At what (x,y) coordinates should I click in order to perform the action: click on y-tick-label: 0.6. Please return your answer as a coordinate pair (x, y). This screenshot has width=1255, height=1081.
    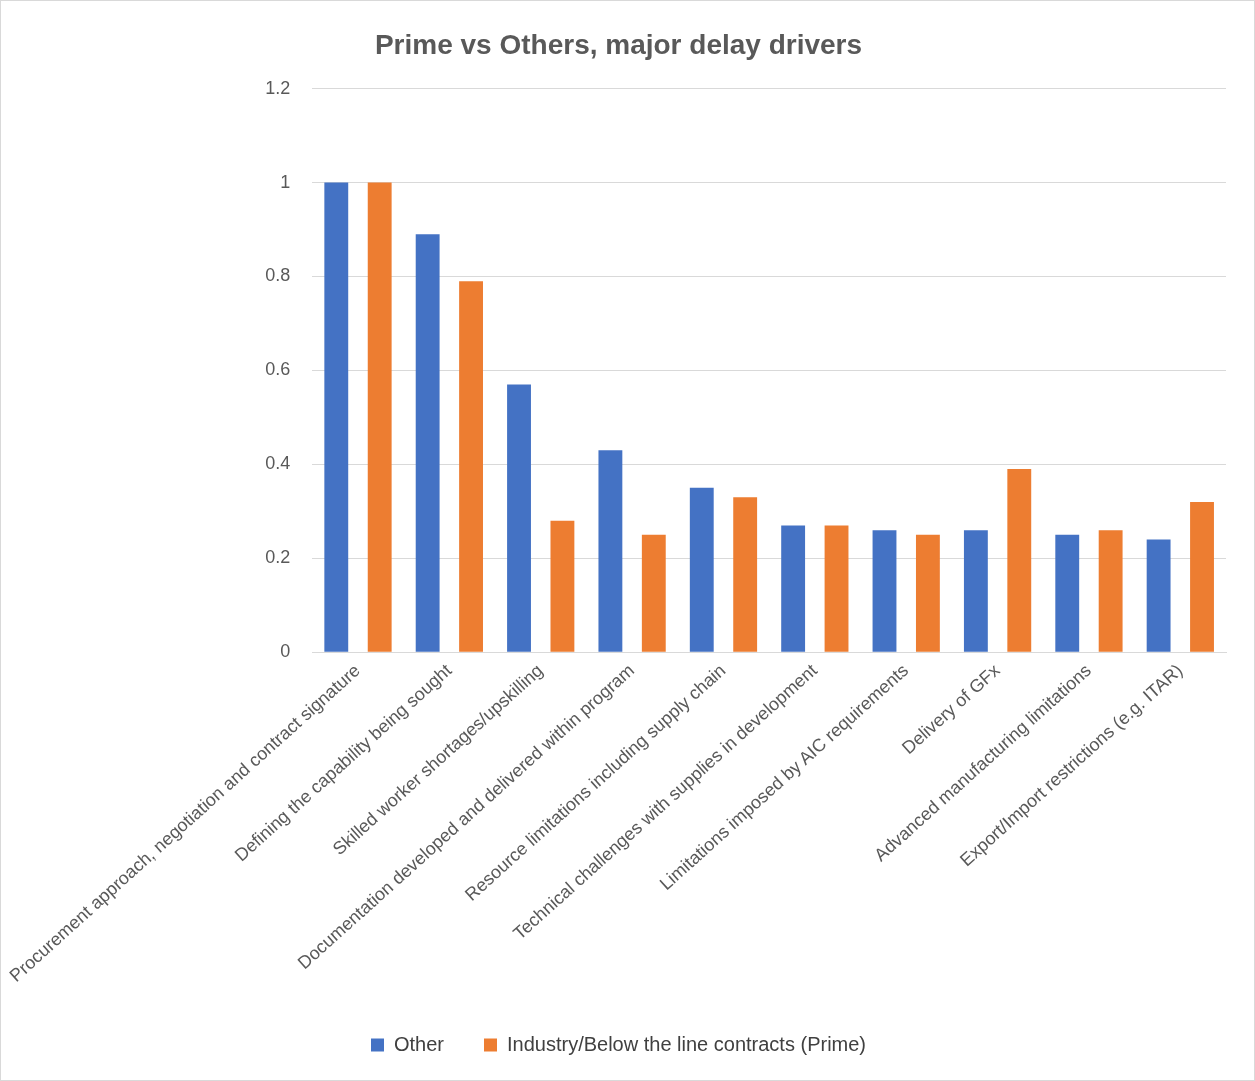
    Looking at the image, I should click on (278, 369).